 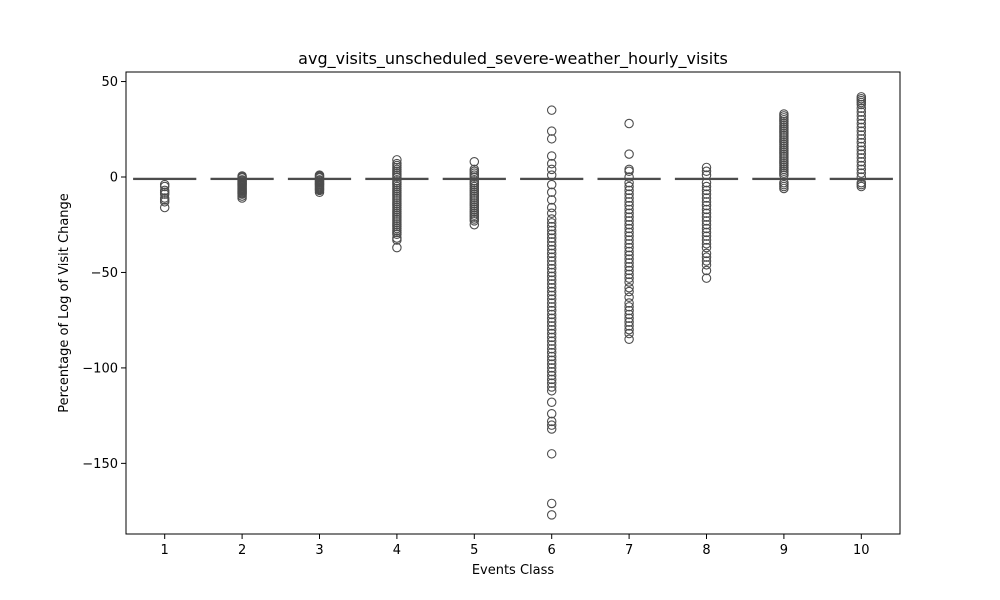 I want to click on x-tick-label: 6, so click(x=552, y=550).